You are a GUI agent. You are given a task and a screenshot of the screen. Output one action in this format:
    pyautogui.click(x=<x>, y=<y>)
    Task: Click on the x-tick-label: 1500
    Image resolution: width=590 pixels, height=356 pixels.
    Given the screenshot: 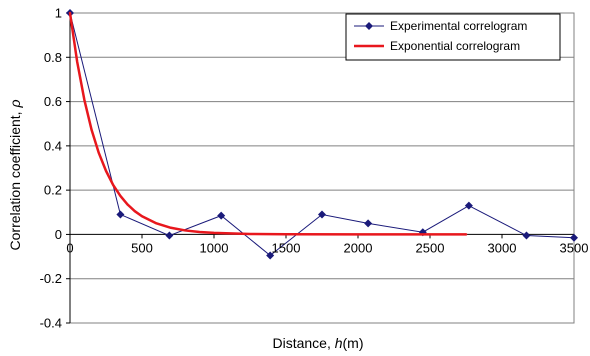 What is the action you would take?
    pyautogui.click(x=286, y=247)
    